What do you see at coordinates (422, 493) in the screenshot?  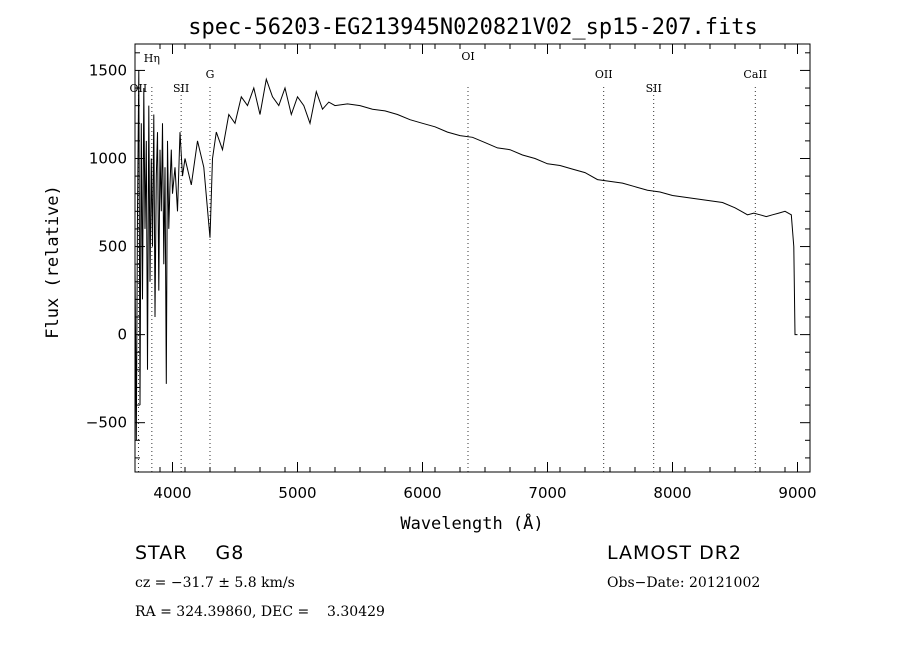 I see `x-tick-label: 6000` at bounding box center [422, 493].